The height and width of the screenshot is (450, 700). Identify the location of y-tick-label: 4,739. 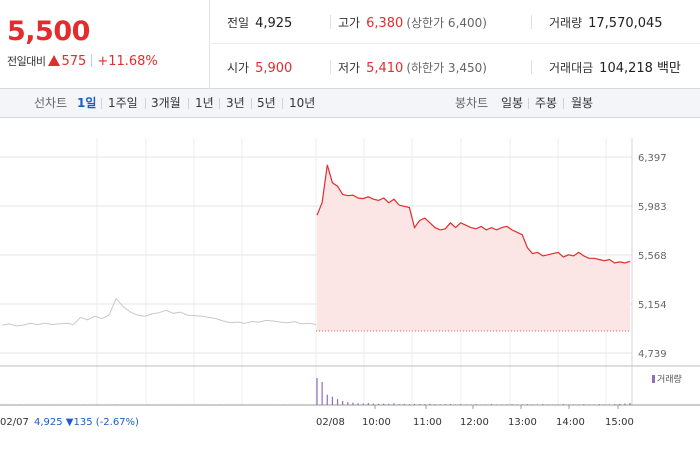
(652, 354).